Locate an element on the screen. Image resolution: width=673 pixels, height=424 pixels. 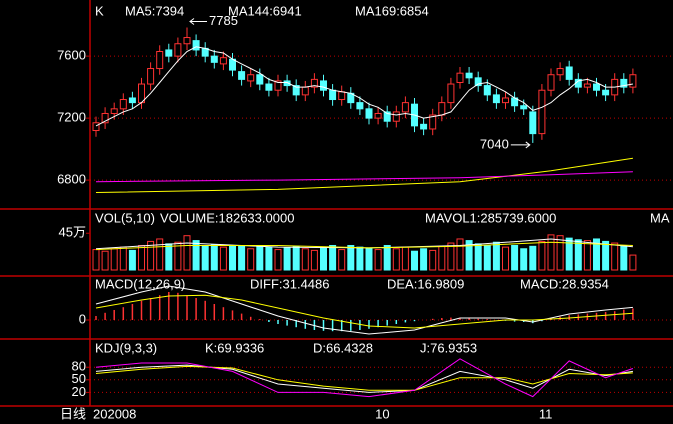
panel-title: MACD(12,26,9) is located at coordinates (140, 283).